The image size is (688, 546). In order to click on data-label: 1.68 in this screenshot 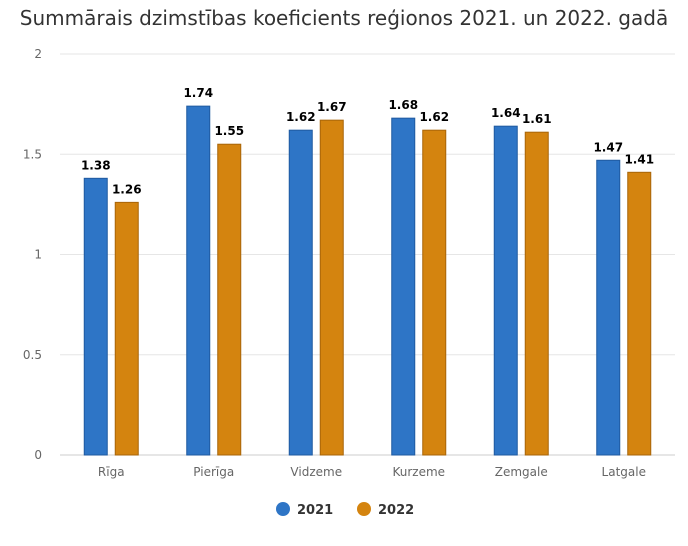, I will do `click(403, 105)`.